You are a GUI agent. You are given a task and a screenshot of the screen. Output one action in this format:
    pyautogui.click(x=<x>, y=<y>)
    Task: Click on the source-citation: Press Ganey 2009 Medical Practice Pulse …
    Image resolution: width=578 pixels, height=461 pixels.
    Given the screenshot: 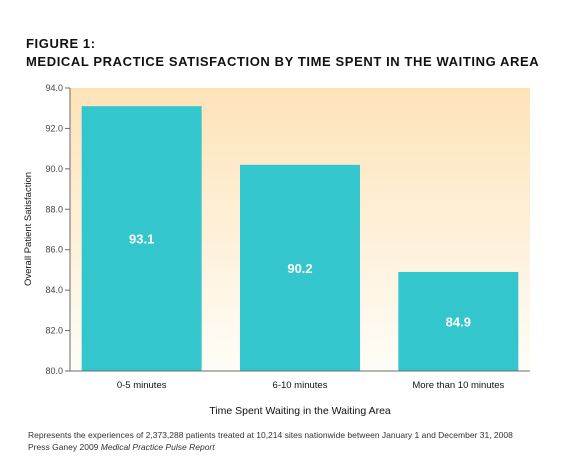 What is the action you would take?
    pyautogui.click(x=121, y=447)
    